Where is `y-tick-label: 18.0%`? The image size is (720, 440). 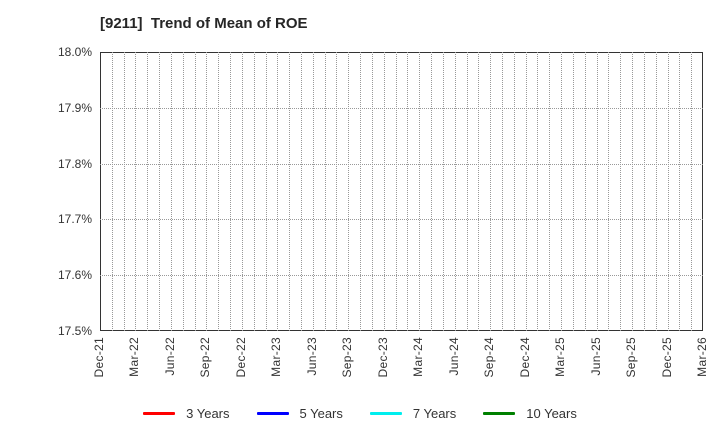
y-tick-label: 18.0% is located at coordinates (74, 52).